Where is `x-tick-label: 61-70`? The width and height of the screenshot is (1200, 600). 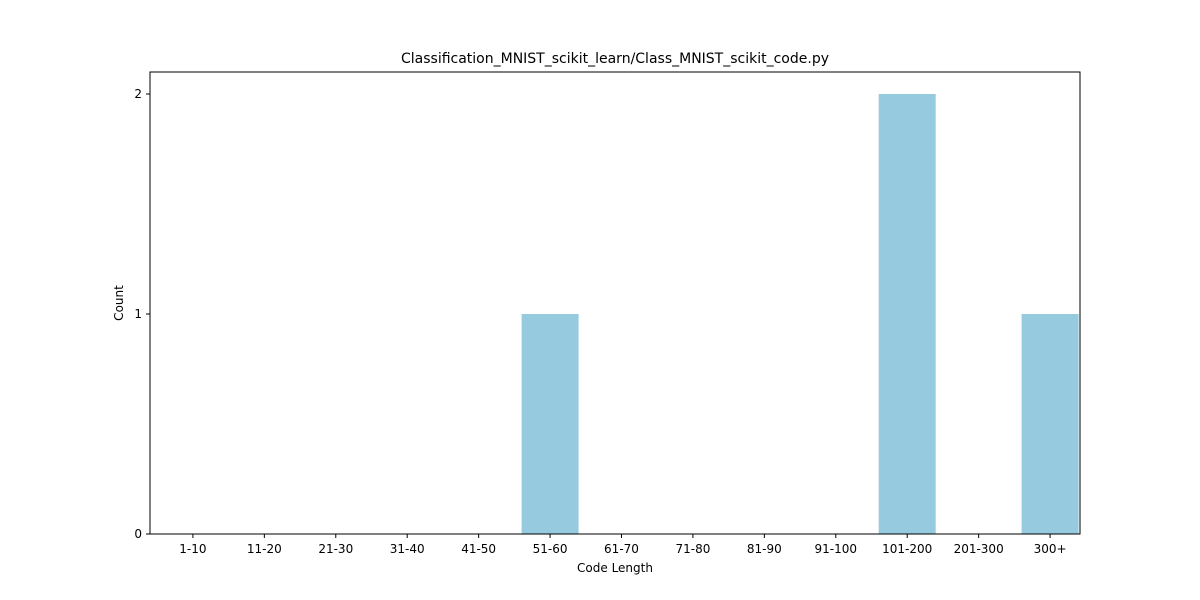
x-tick-label: 61-70 is located at coordinates (621, 549).